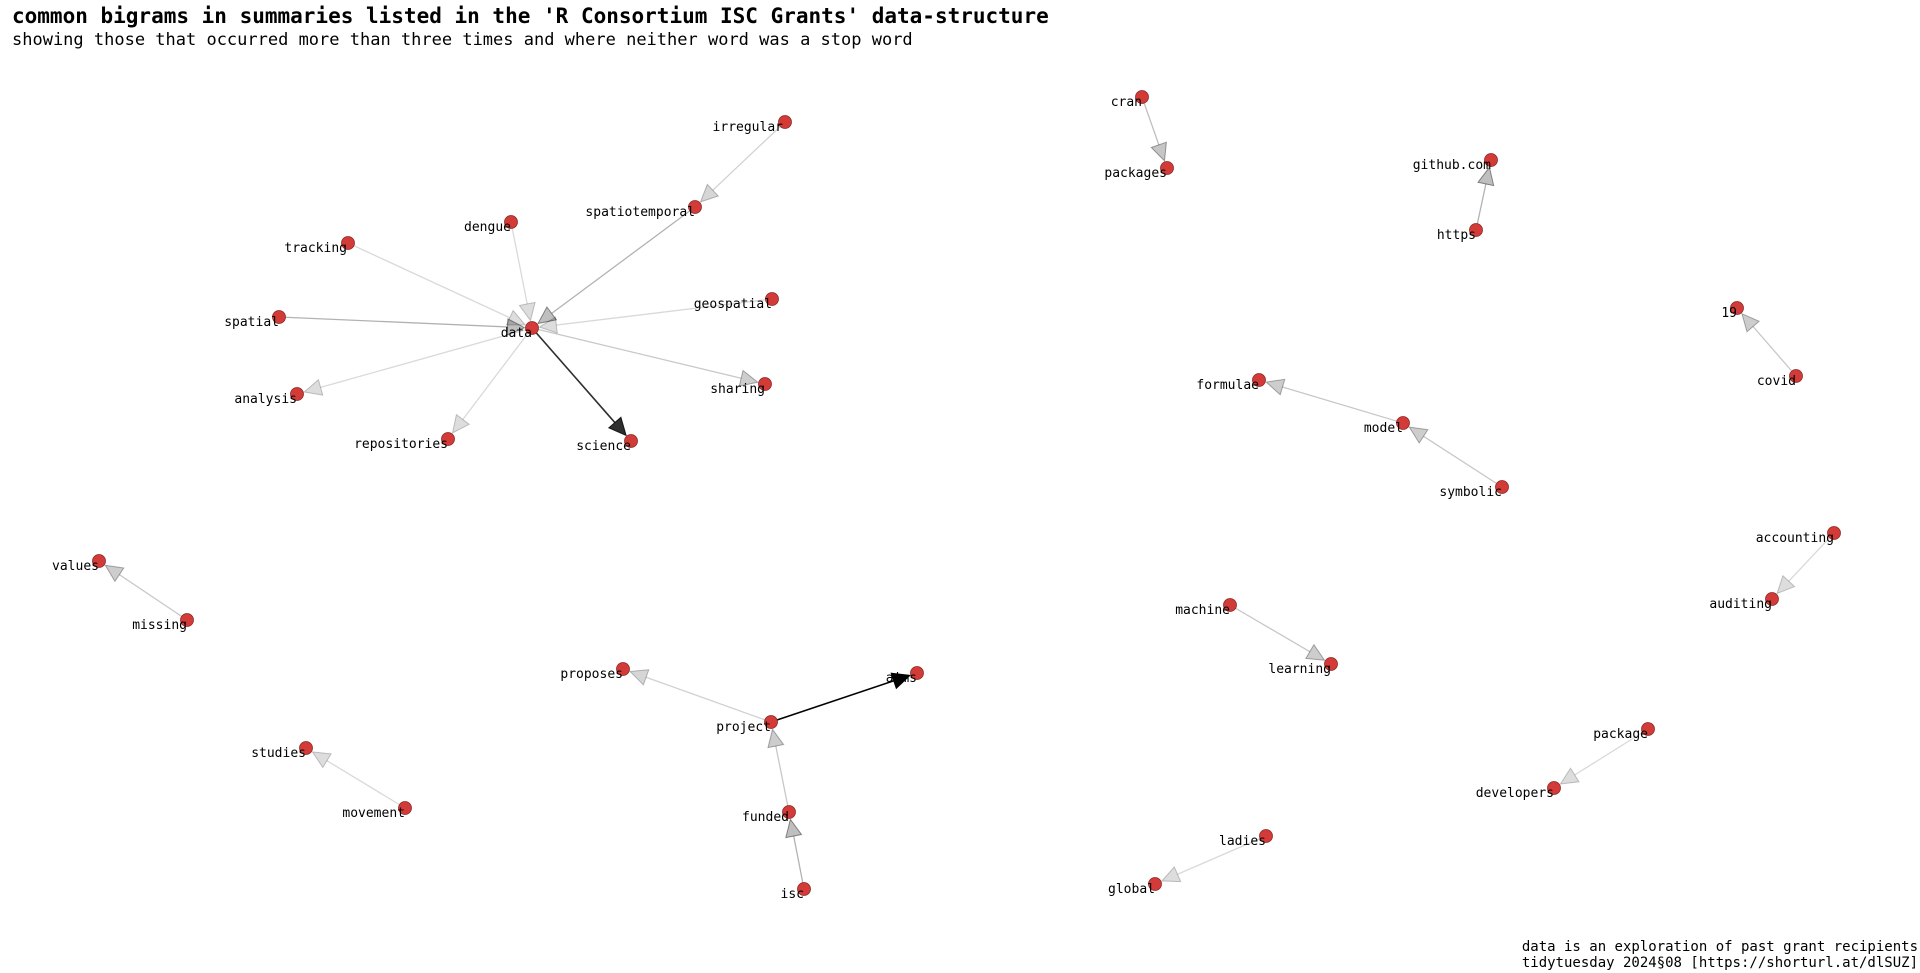  Describe the element at coordinates (348, 243) in the screenshot. I see `node-tracking` at that location.